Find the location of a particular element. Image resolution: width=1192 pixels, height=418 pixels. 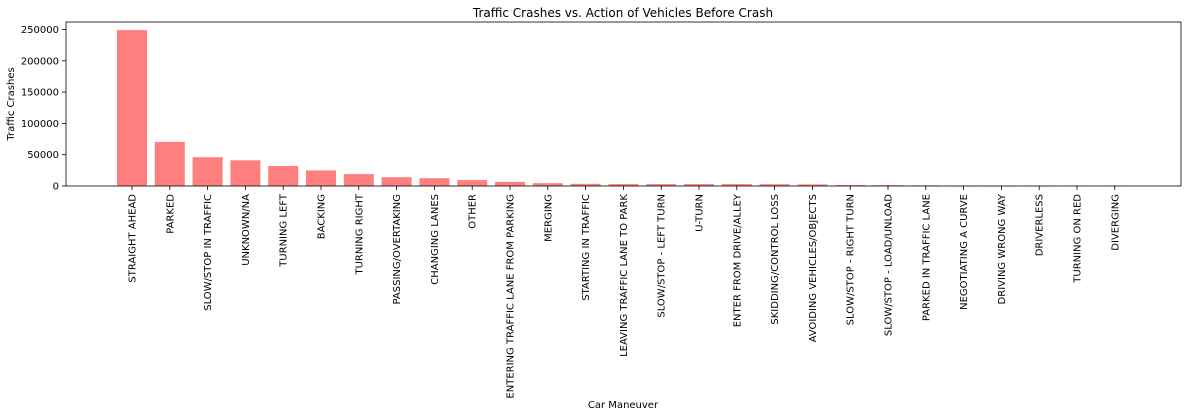

x-tick-label: SLOW/STOP - LOAD/UNLOAD is located at coordinates (889, 265).